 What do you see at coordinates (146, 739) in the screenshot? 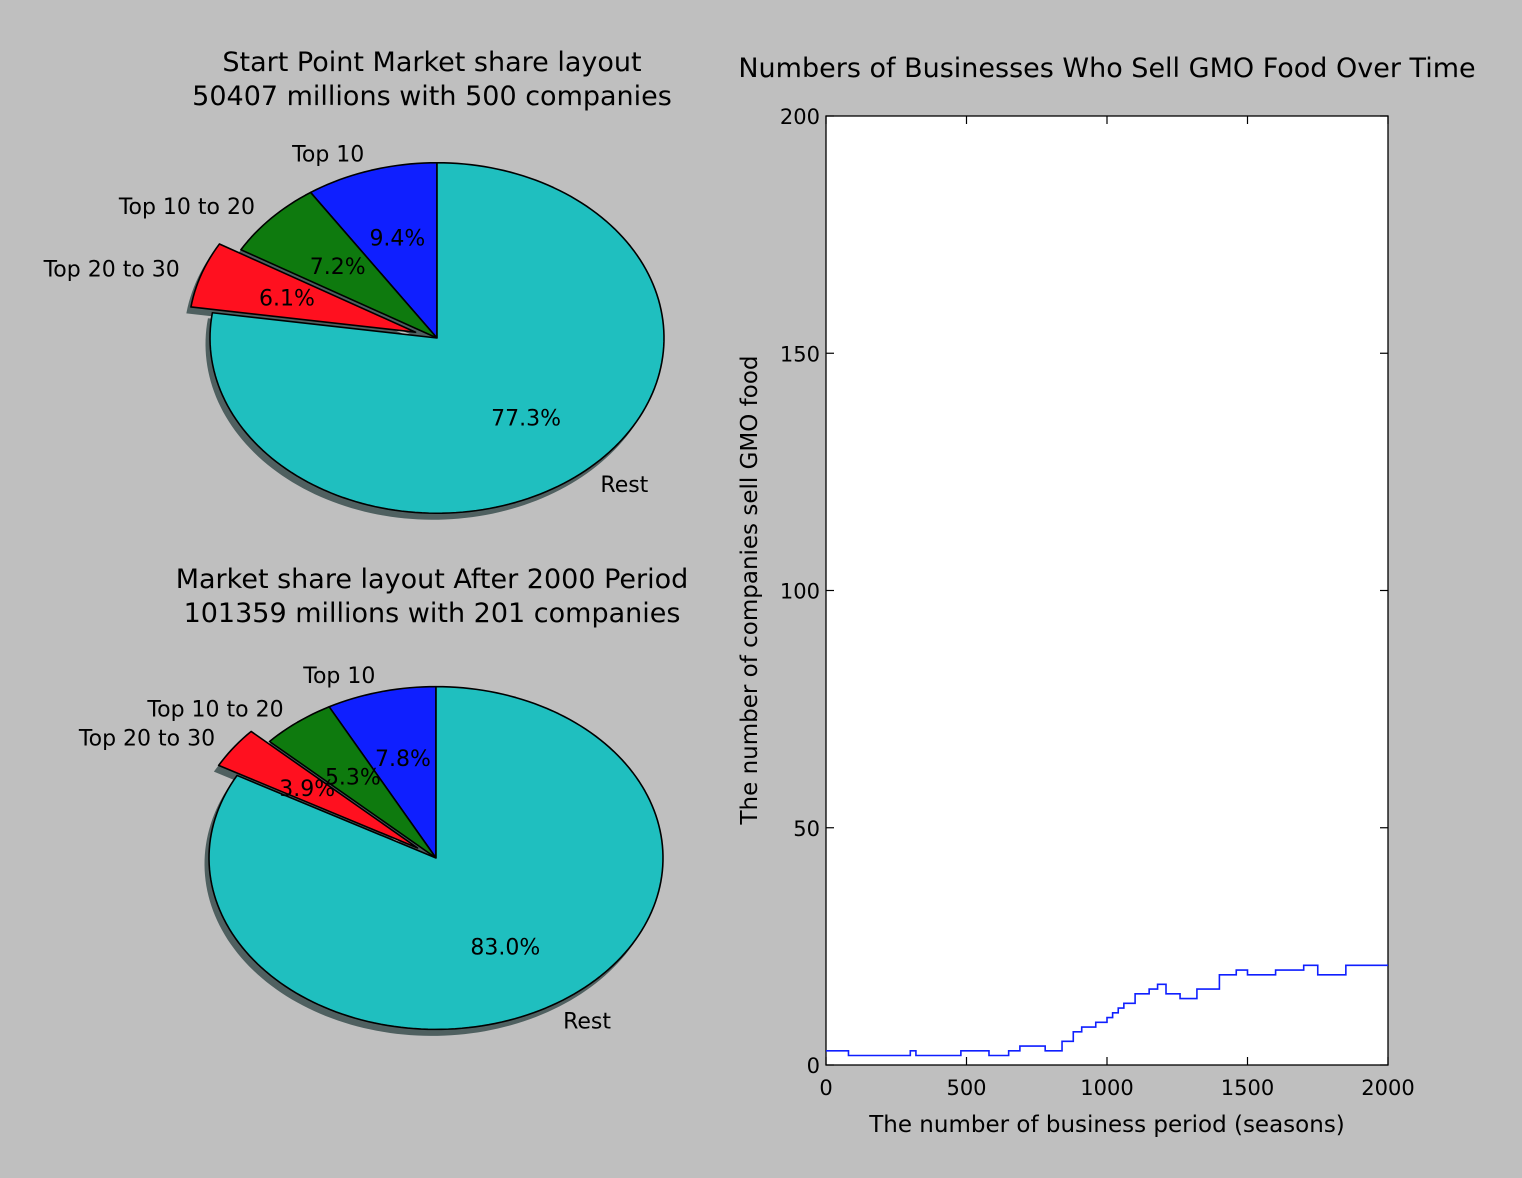
I see `pie2-label-top-20-to-30: Top 20 to 30` at bounding box center [146, 739].